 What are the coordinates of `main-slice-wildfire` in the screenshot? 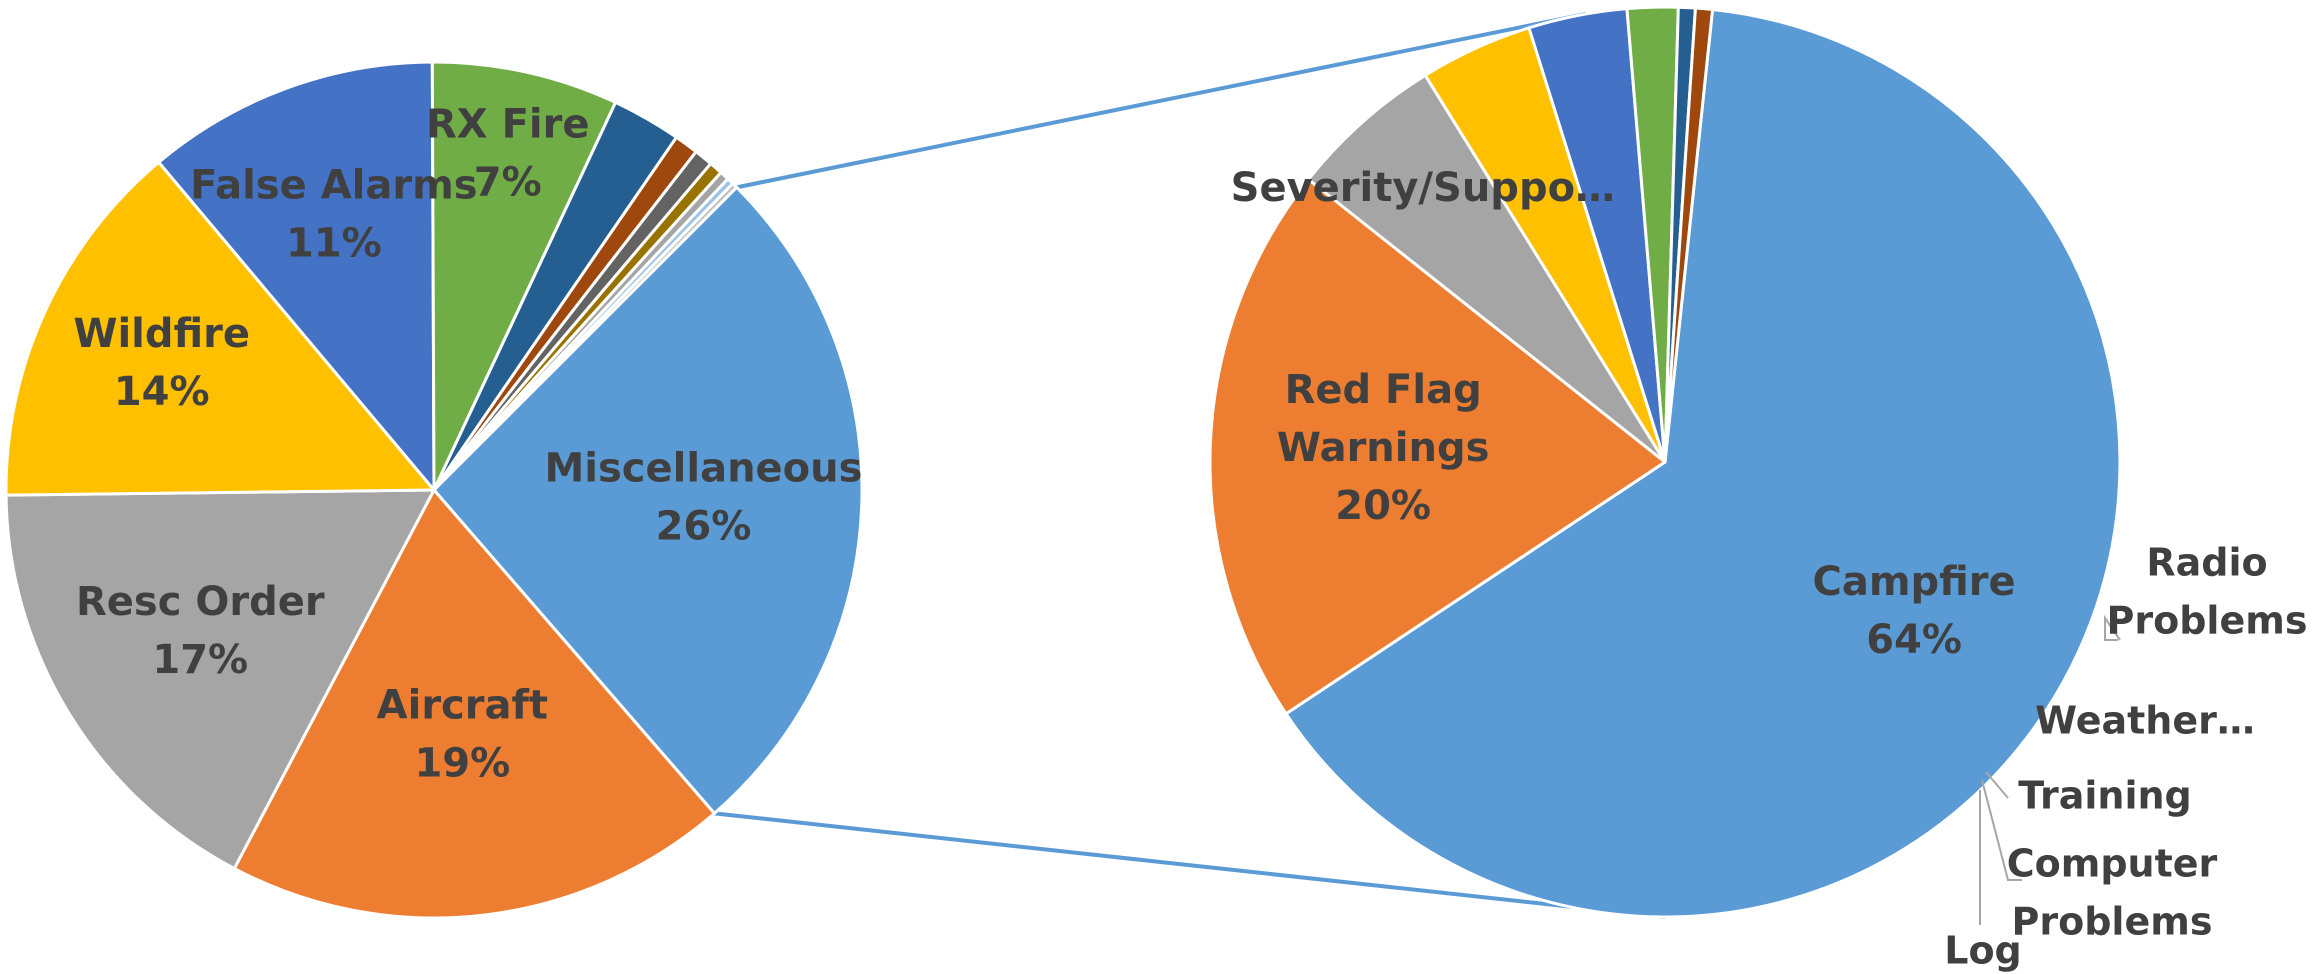 It's located at (220, 328).